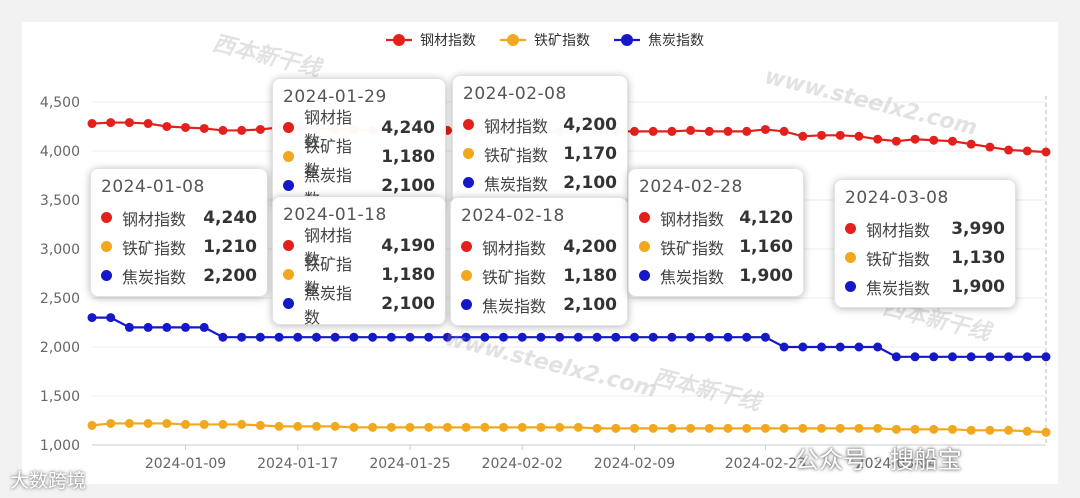 The image size is (1080, 498). What do you see at coordinates (408, 274) in the screenshot?
I see `tooltip-value: 1,180` at bounding box center [408, 274].